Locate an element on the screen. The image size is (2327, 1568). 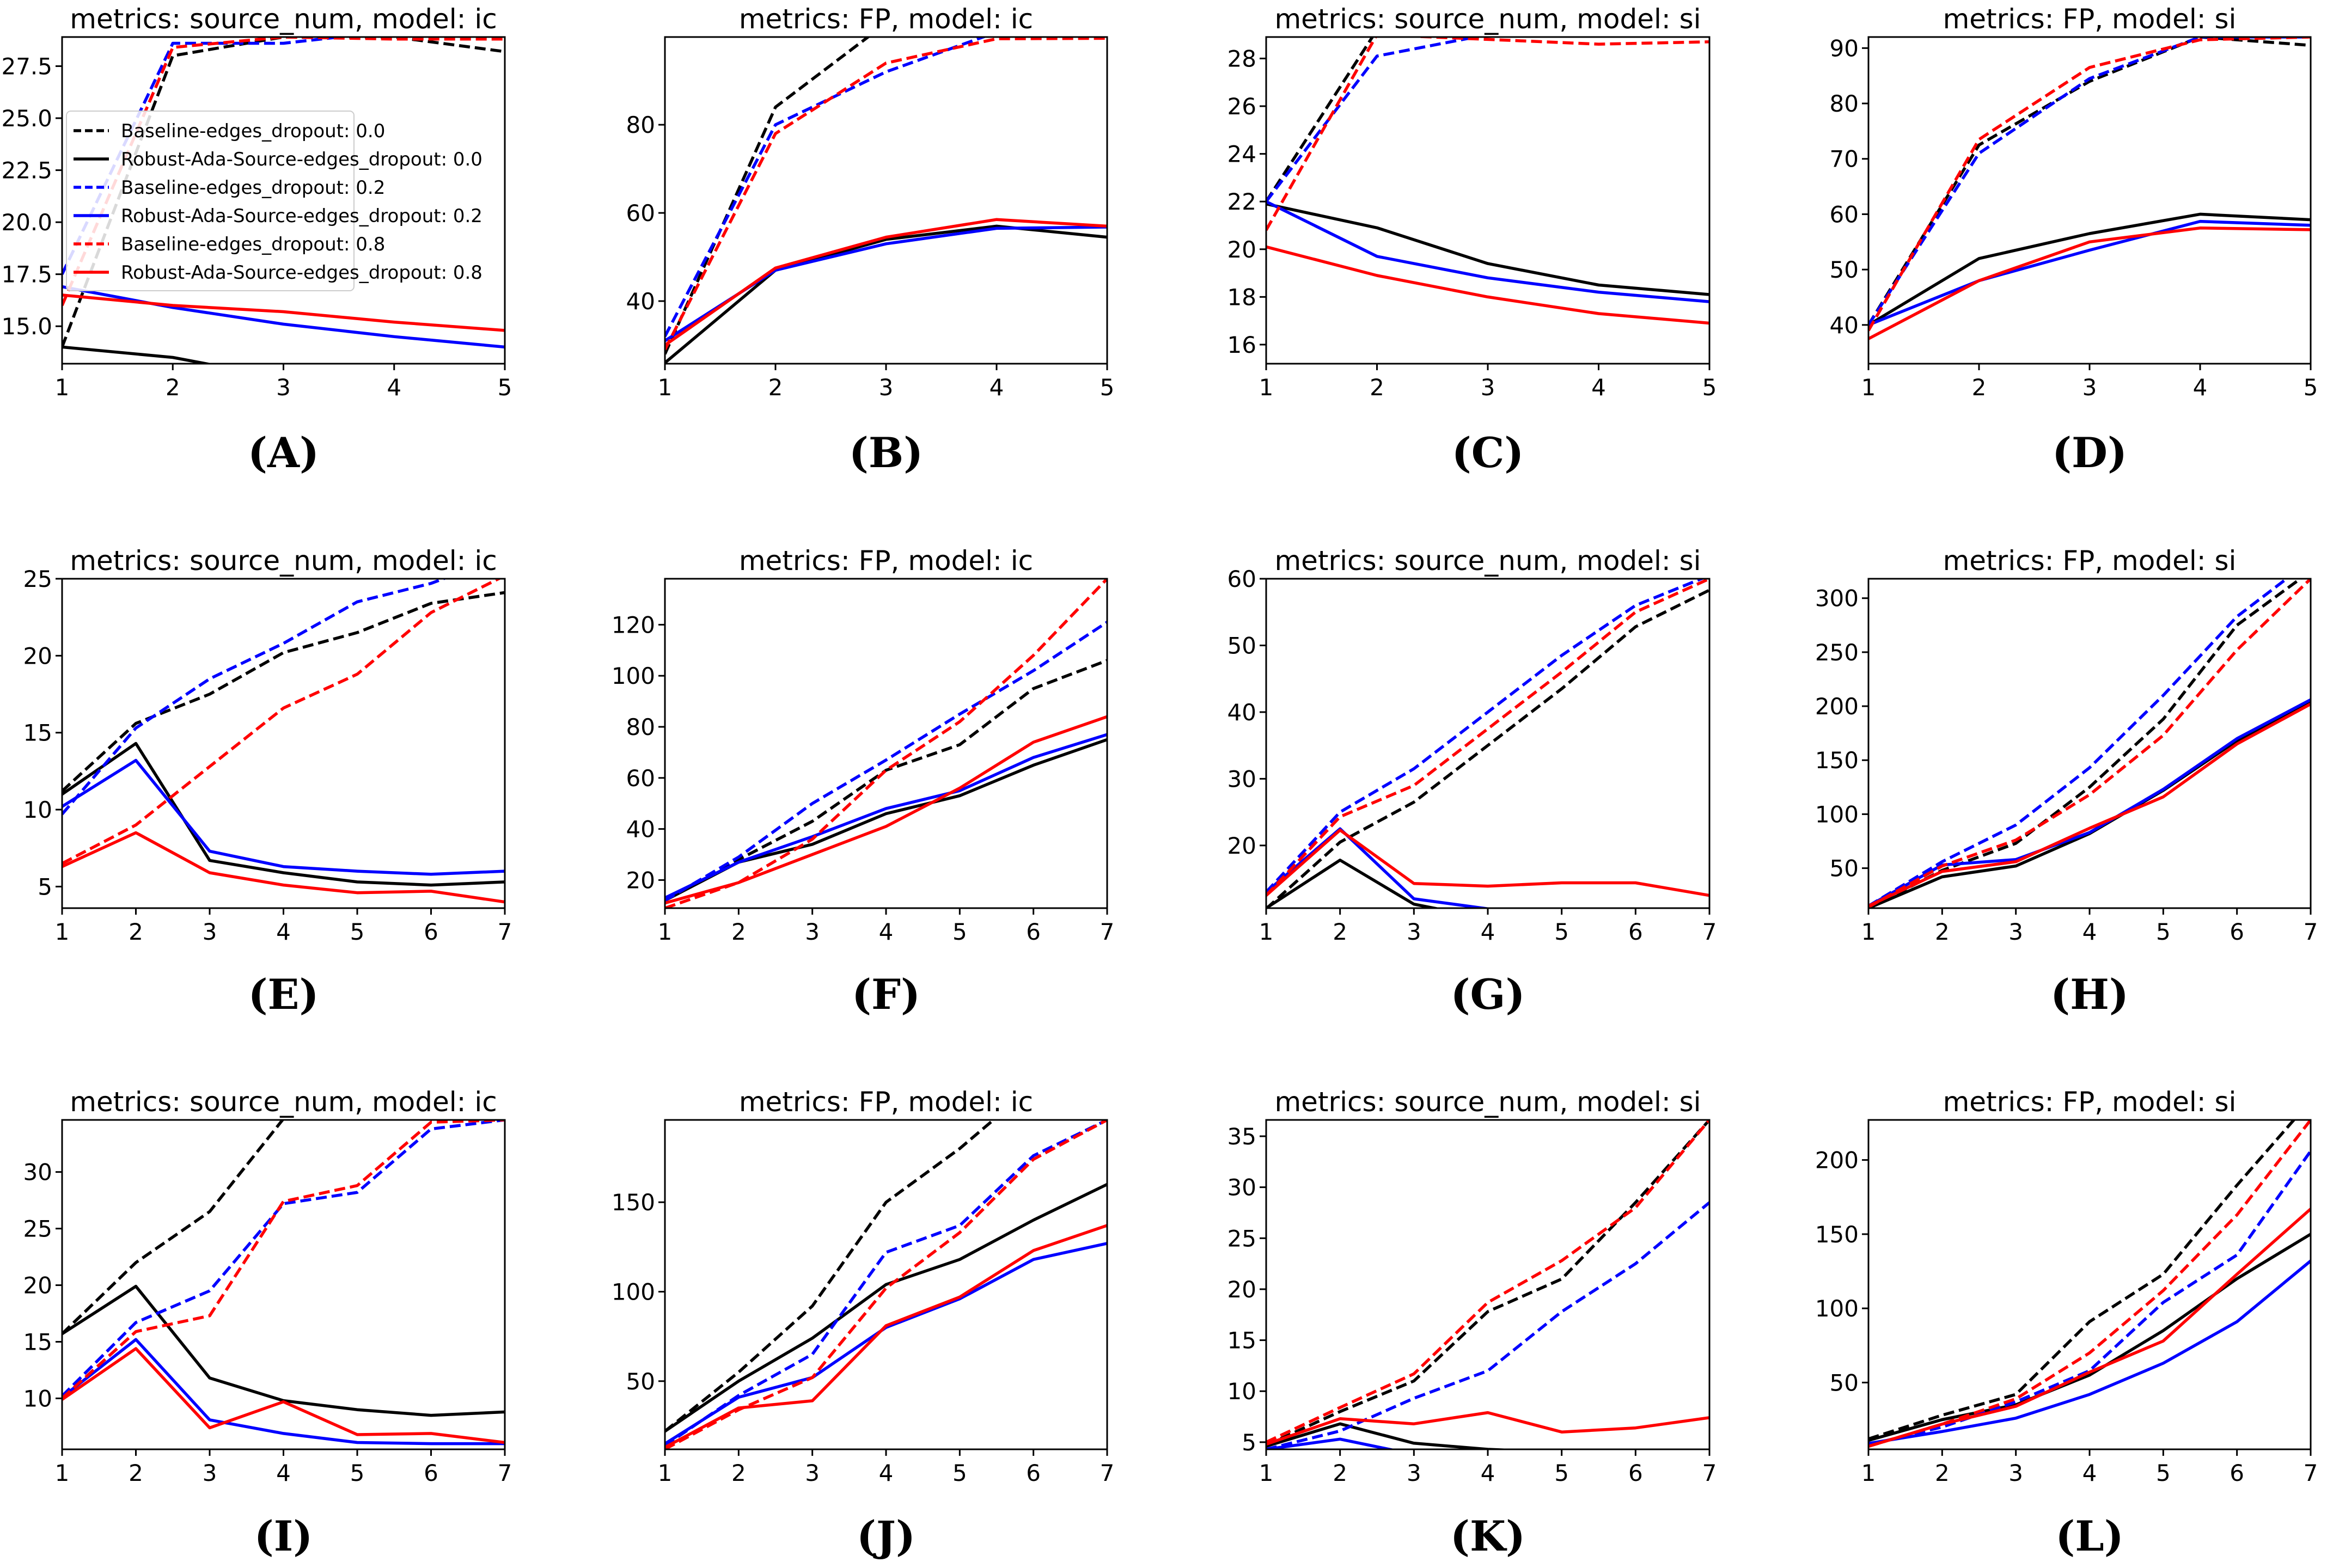
y-tick-label: 80 is located at coordinates (1844, 103).